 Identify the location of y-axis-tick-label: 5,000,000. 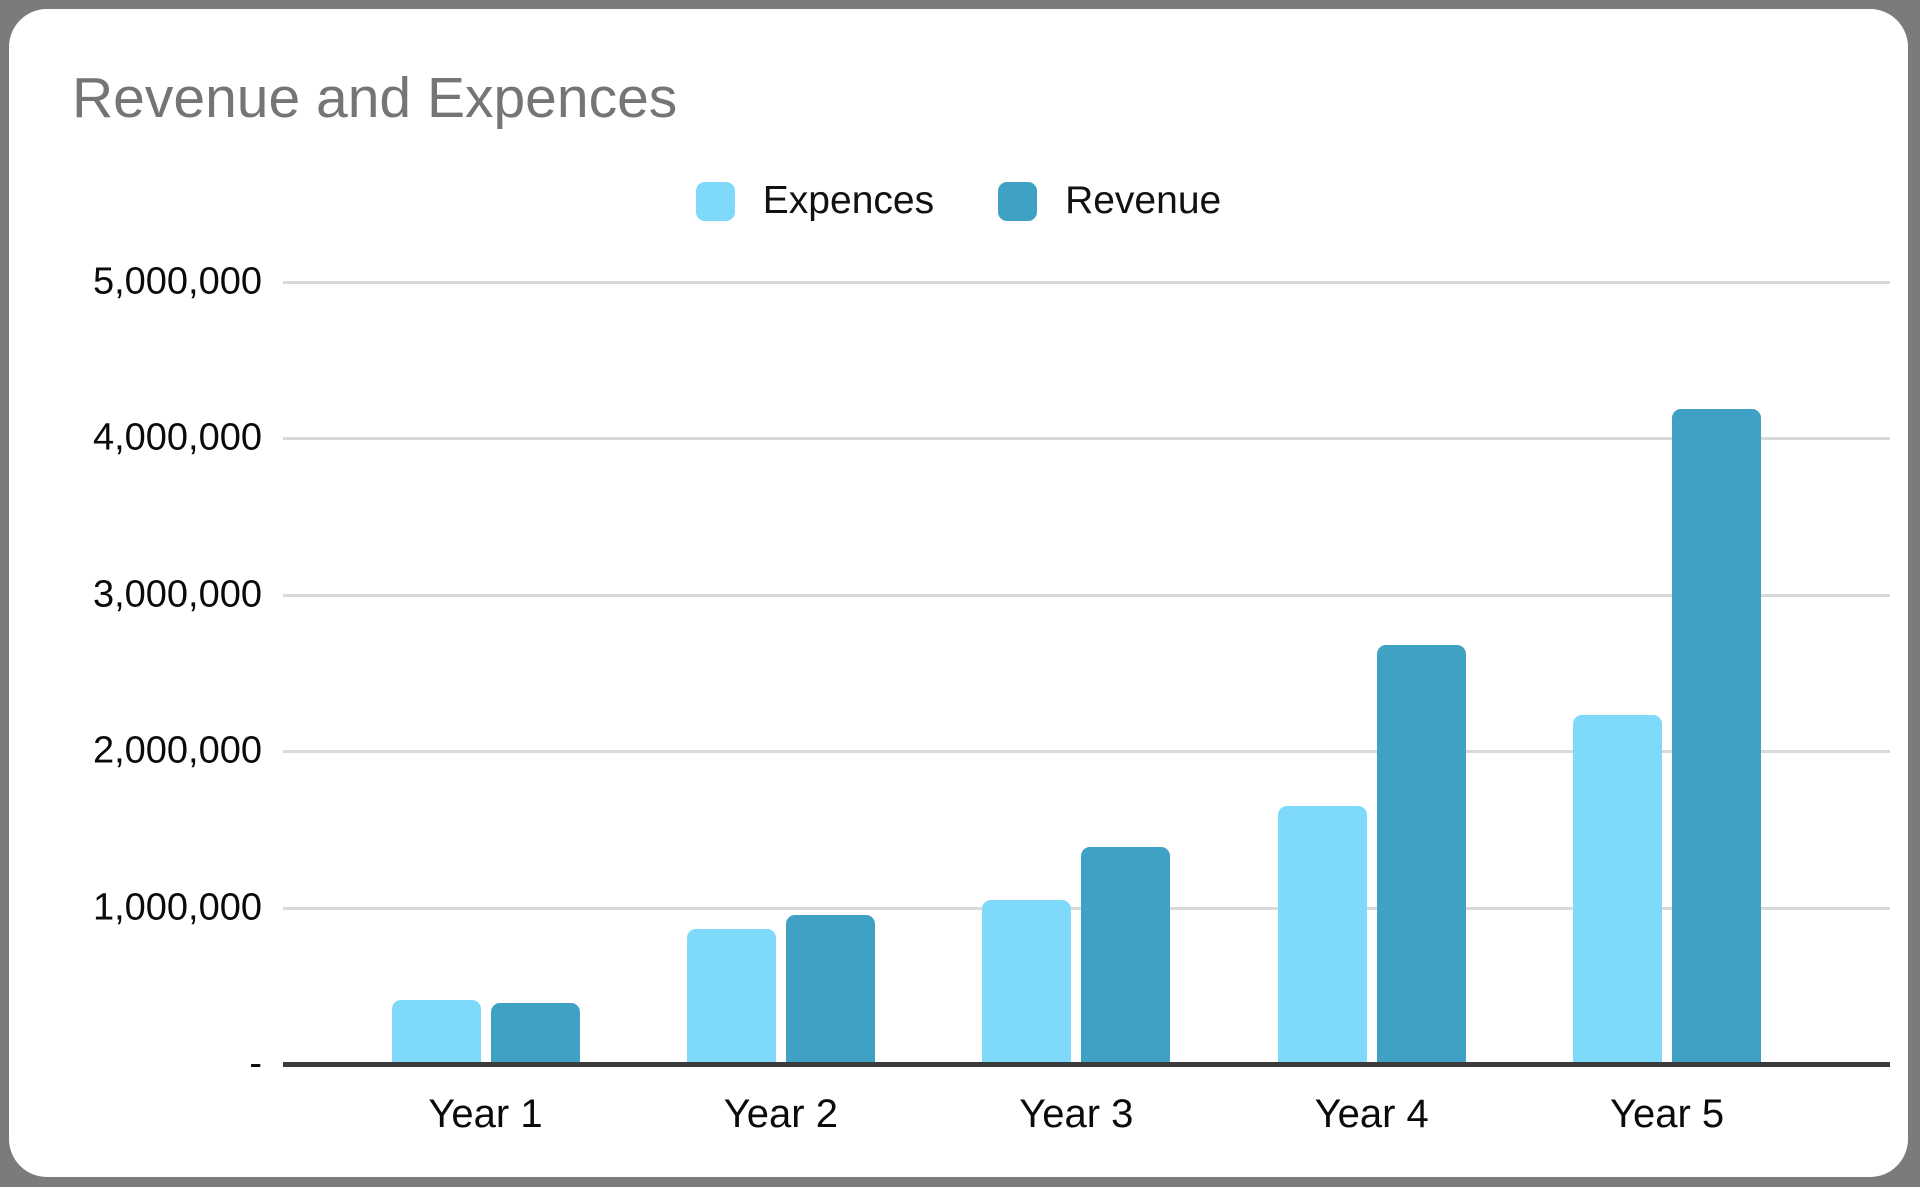
(177, 281).